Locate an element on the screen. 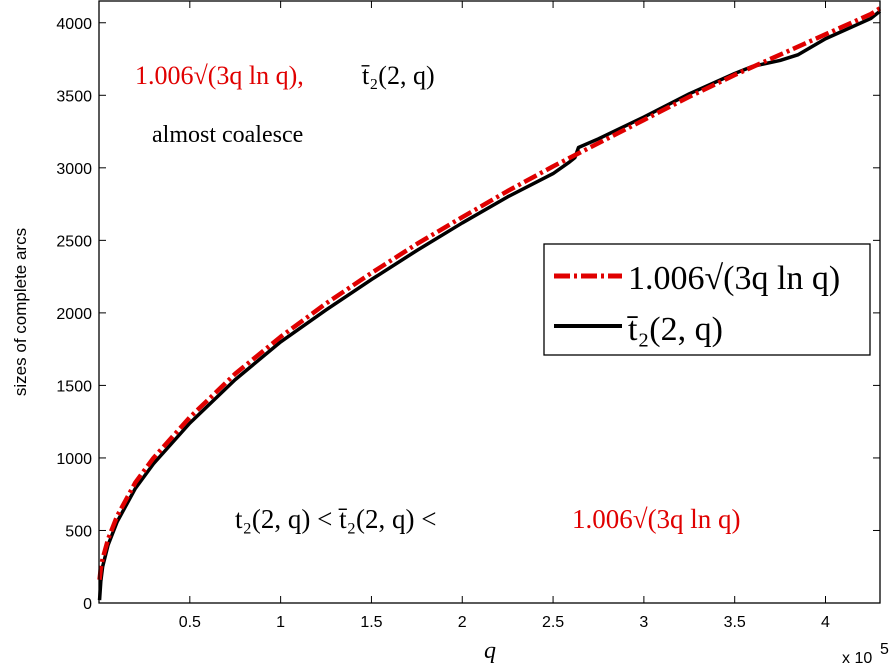  x-tick-label: 0.5 is located at coordinates (190, 622).